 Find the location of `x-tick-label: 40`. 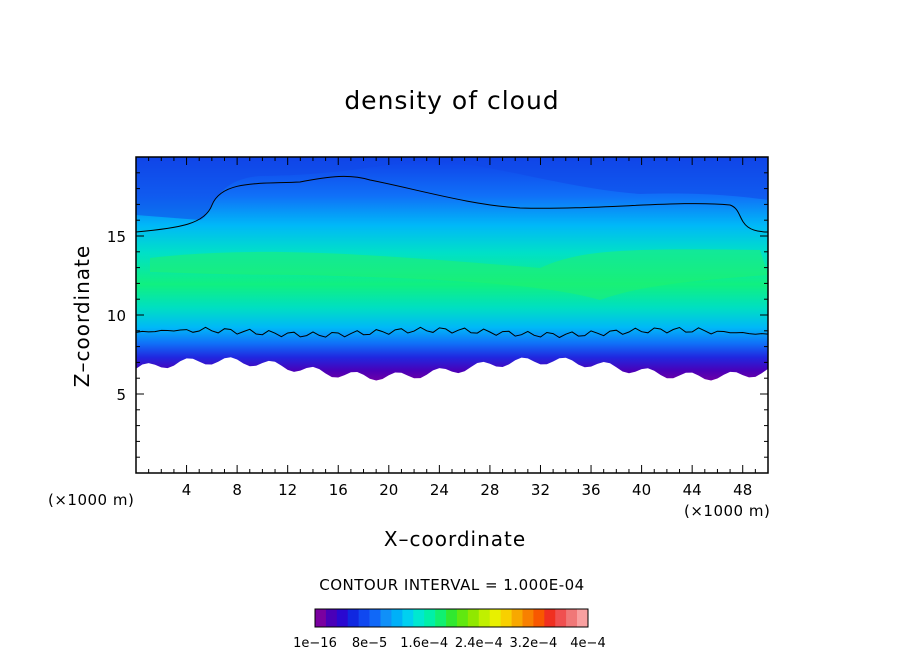

x-tick-label: 40 is located at coordinates (641, 490).